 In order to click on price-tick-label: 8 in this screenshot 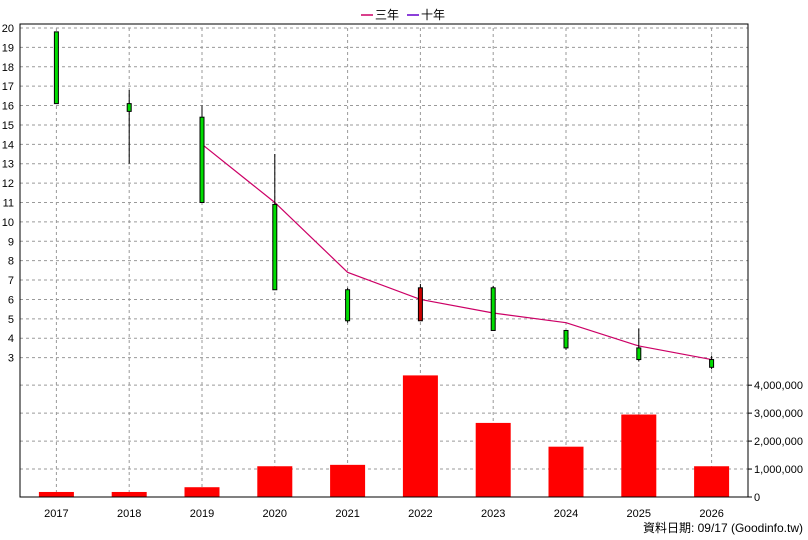, I will do `click(11, 262)`.